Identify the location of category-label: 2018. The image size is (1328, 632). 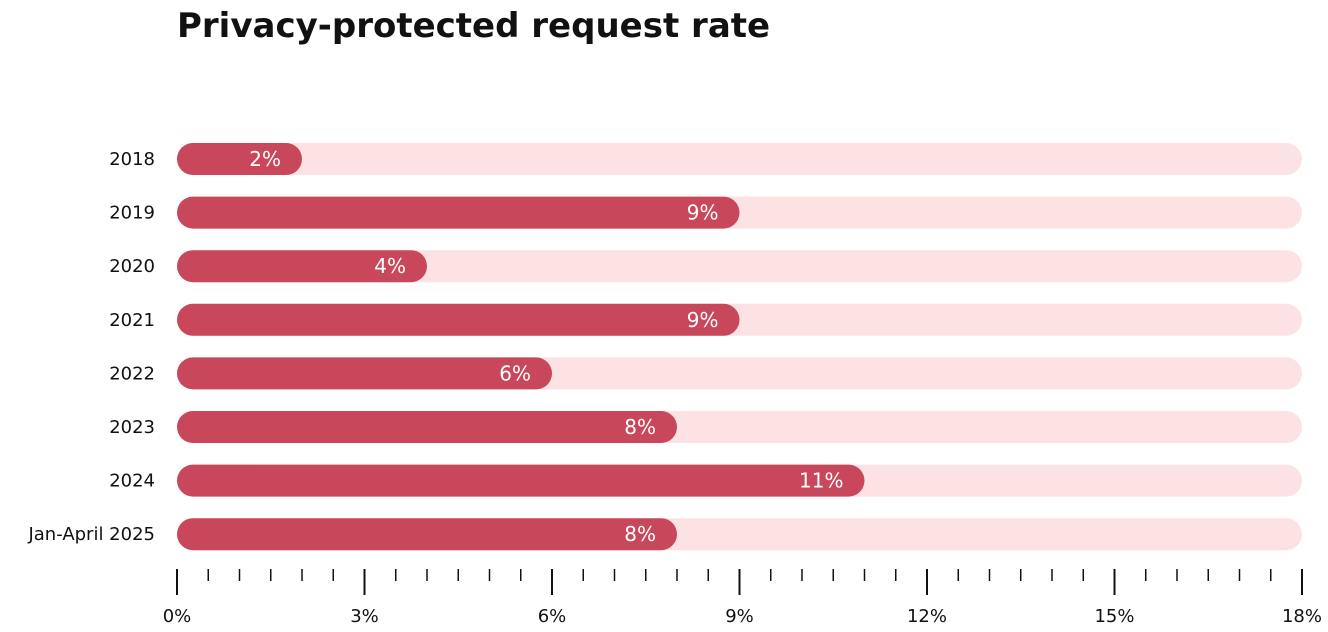
(132, 159).